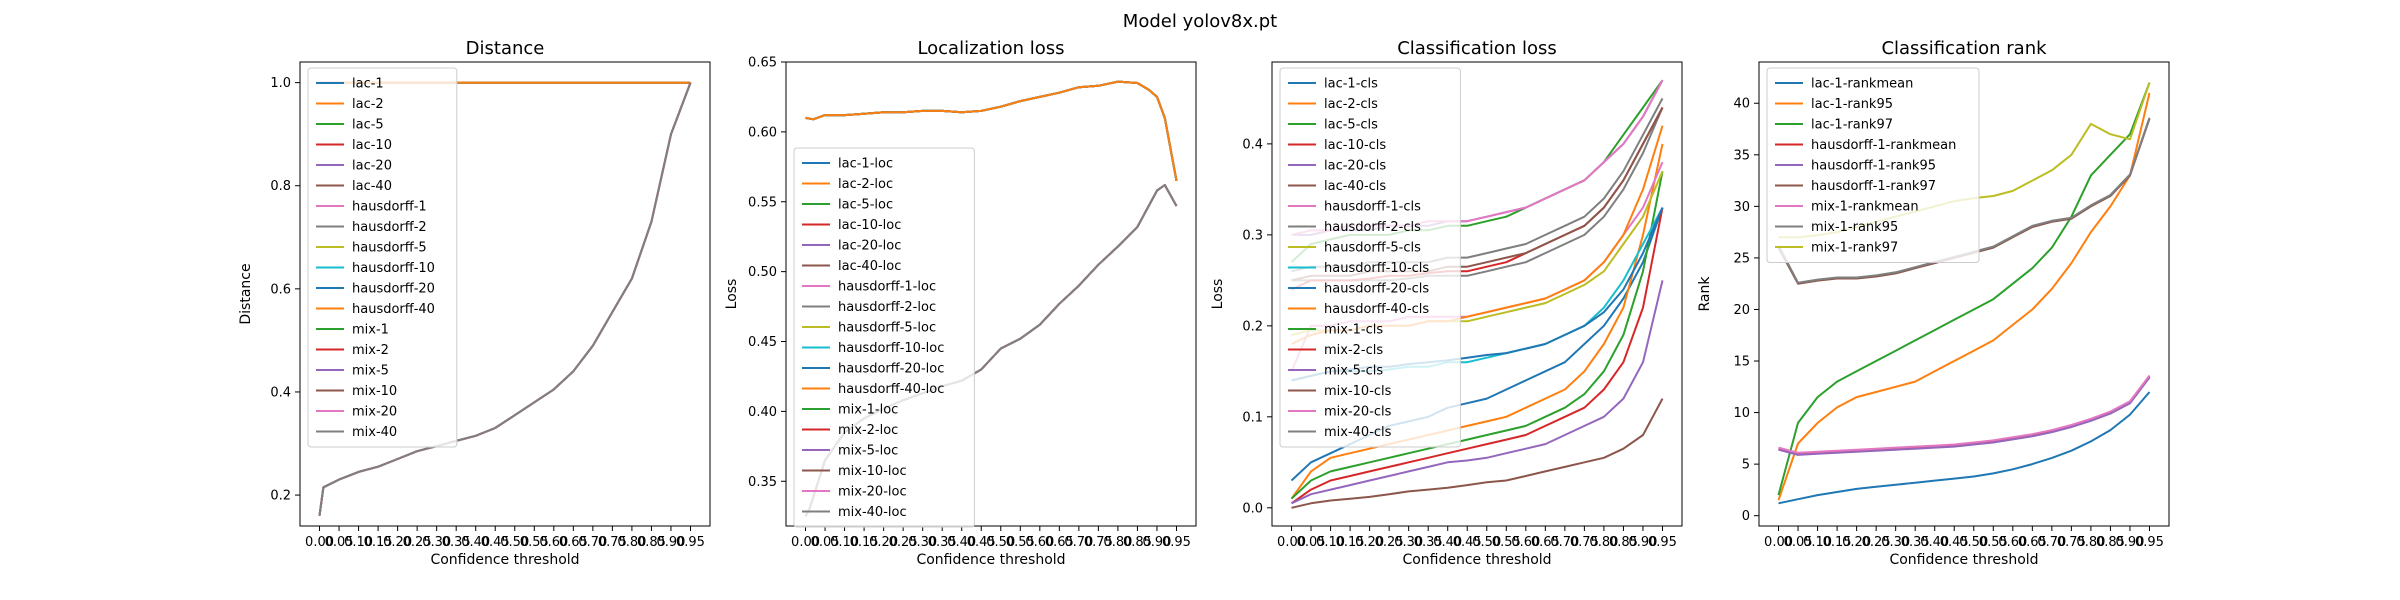 Image resolution: width=2400 pixels, height=600 pixels. Describe the element at coordinates (1883, 145) in the screenshot. I see `legend-entry: hausdorff-1-rankmean` at that location.